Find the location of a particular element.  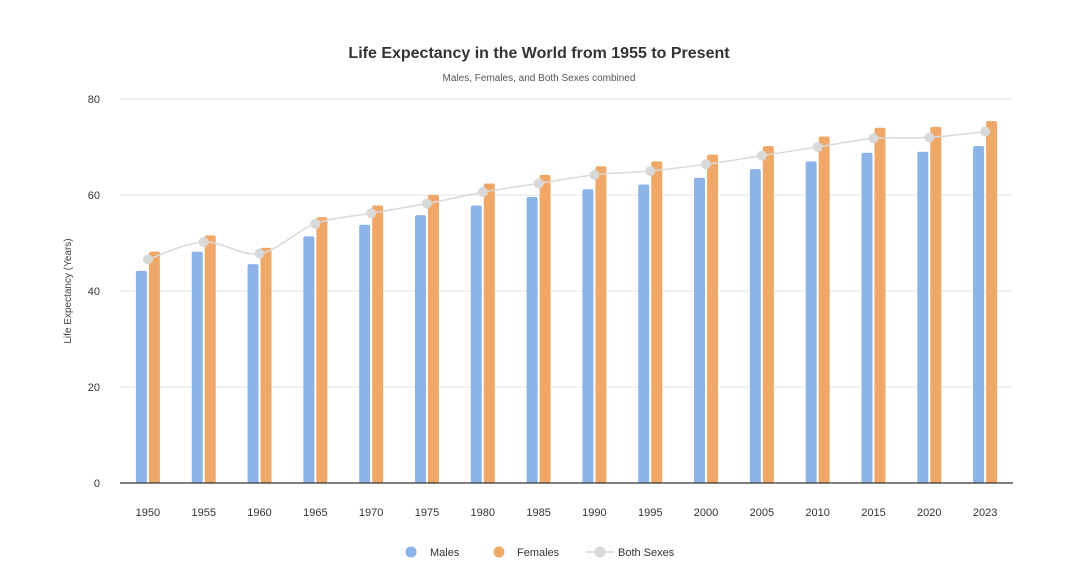

bar-females-2023 is located at coordinates (992, 302).